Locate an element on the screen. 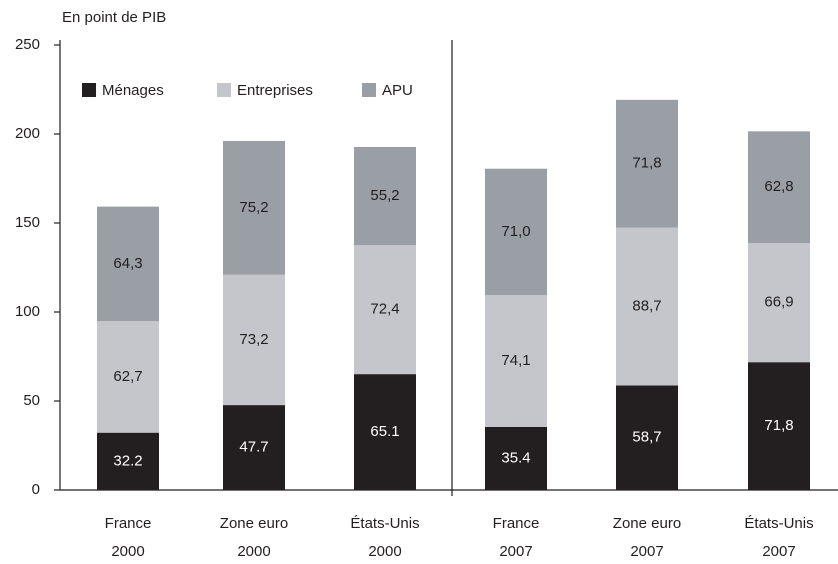 The image size is (838, 564). y-axis-label: En point de PIB is located at coordinates (114, 17).